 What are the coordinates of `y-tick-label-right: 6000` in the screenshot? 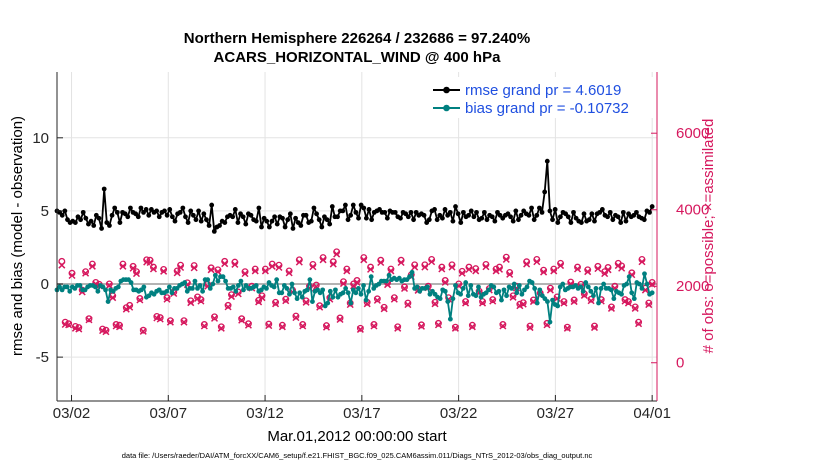 It's located at (692, 133).